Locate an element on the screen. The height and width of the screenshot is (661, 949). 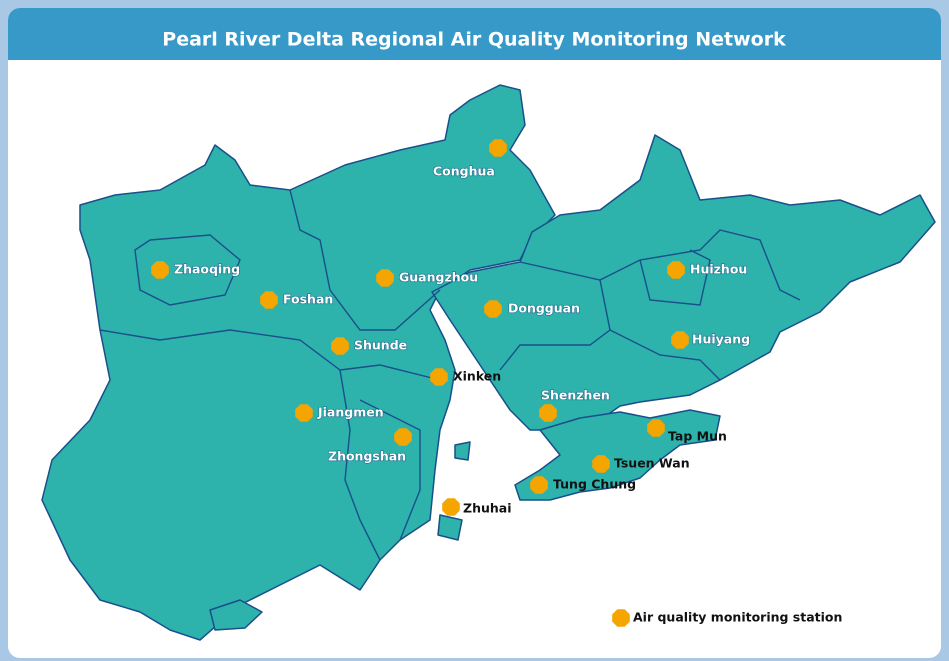
station-label: Zhongshan is located at coordinates (367, 456).